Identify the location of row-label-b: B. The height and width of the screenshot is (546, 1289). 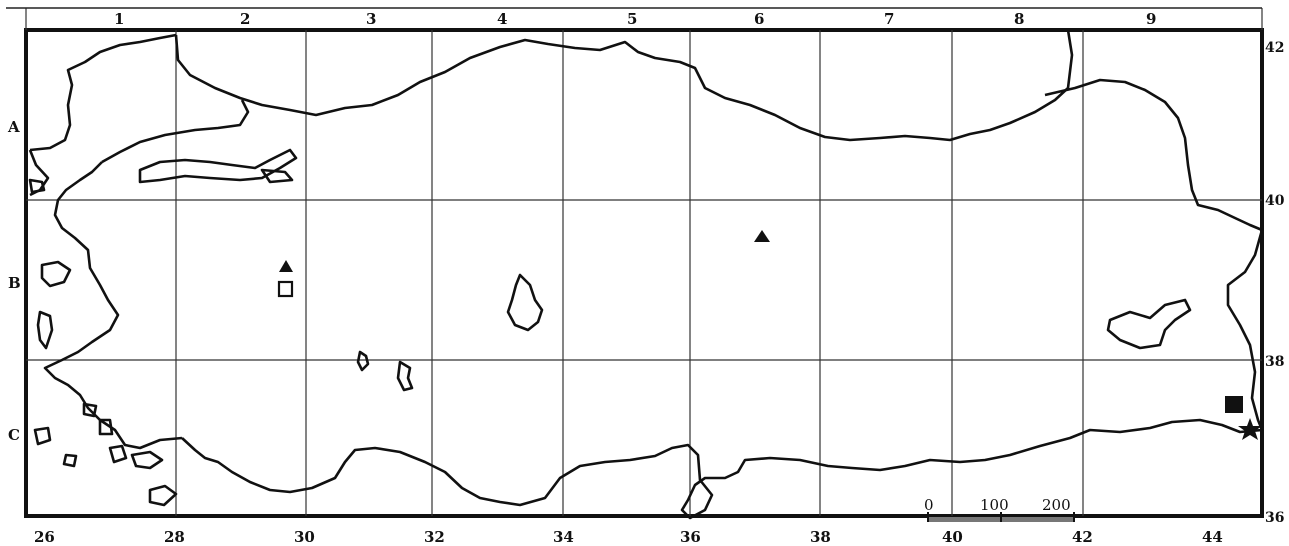
(14, 283).